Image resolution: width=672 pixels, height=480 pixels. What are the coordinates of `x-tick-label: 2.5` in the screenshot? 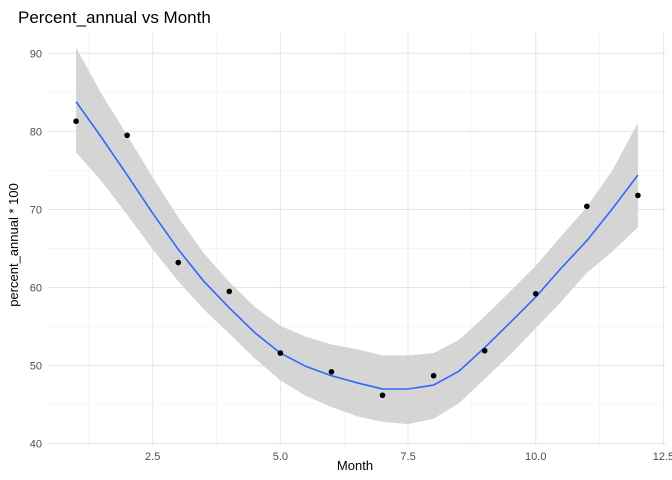 It's located at (152, 457).